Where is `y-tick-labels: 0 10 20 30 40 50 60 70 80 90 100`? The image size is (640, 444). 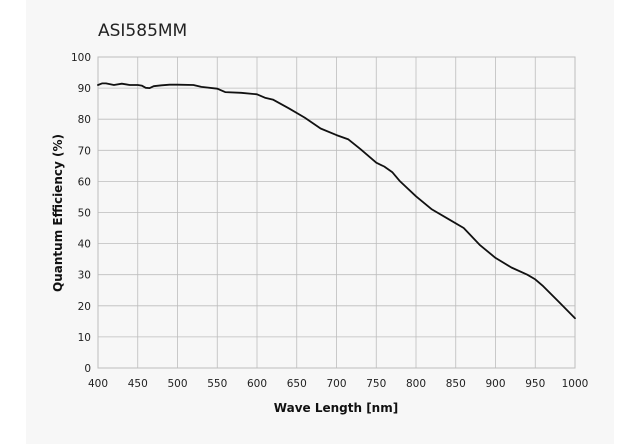
y-tick-labels: 0 10 20 30 40 50 60 70 80 90 100 is located at coordinates (81, 213).